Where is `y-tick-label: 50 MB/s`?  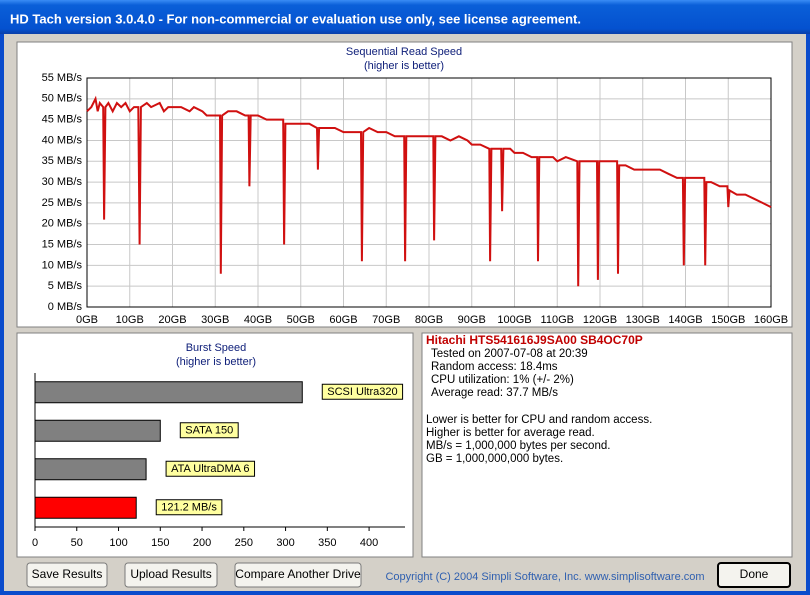 y-tick-label: 50 MB/s is located at coordinates (62, 99).